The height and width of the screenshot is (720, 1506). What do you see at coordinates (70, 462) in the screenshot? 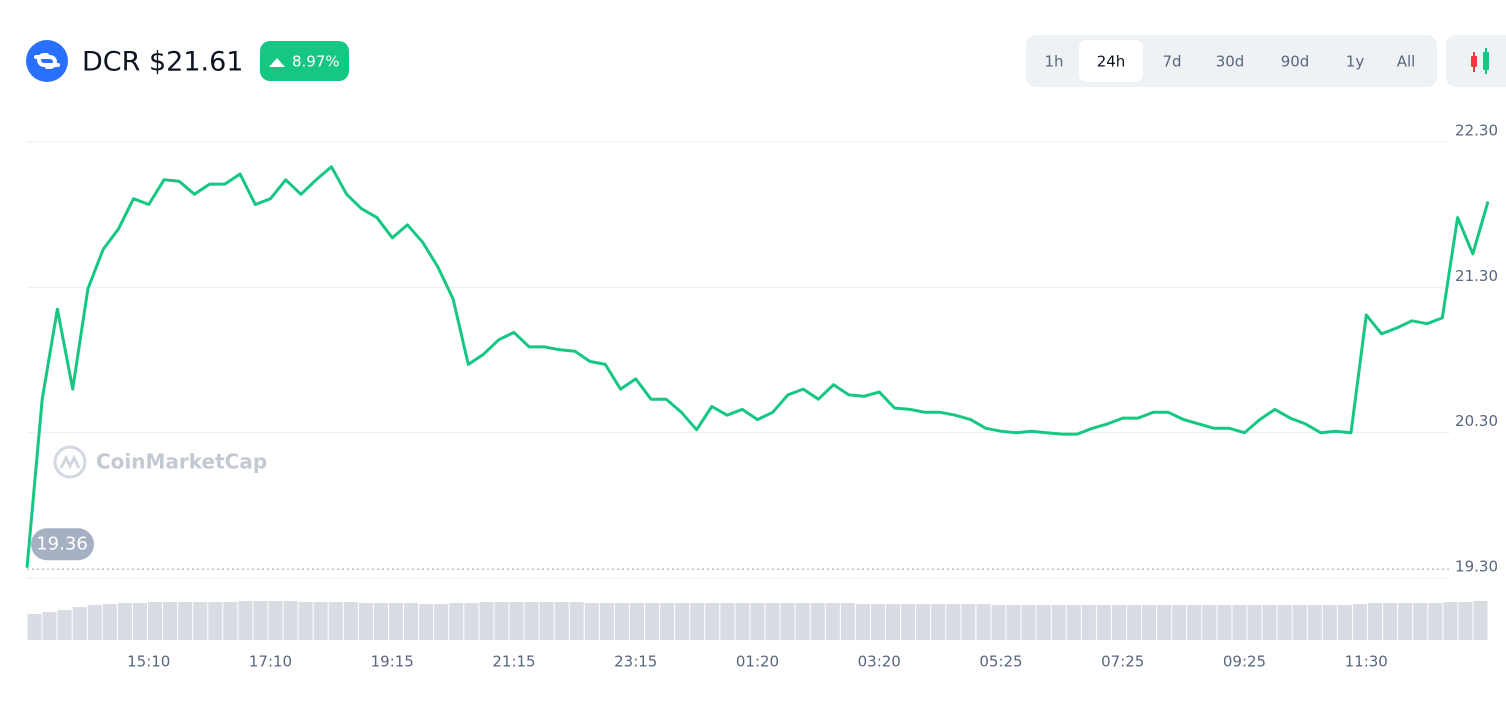
I see `watermark` at bounding box center [70, 462].